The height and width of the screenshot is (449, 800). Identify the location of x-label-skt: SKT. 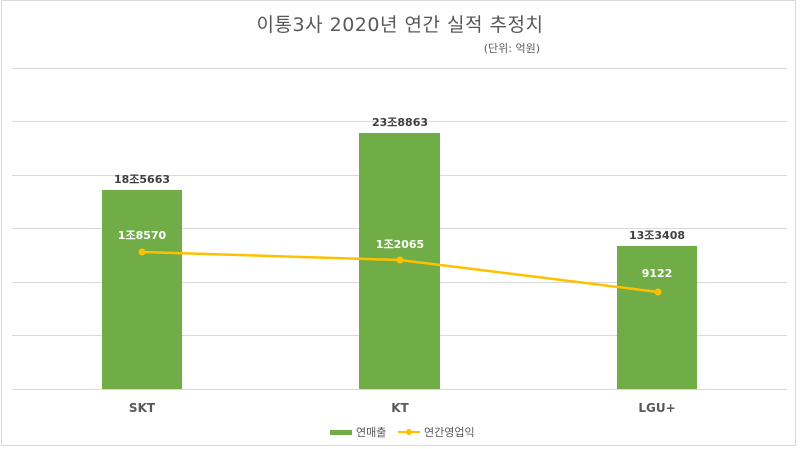
(142, 408).